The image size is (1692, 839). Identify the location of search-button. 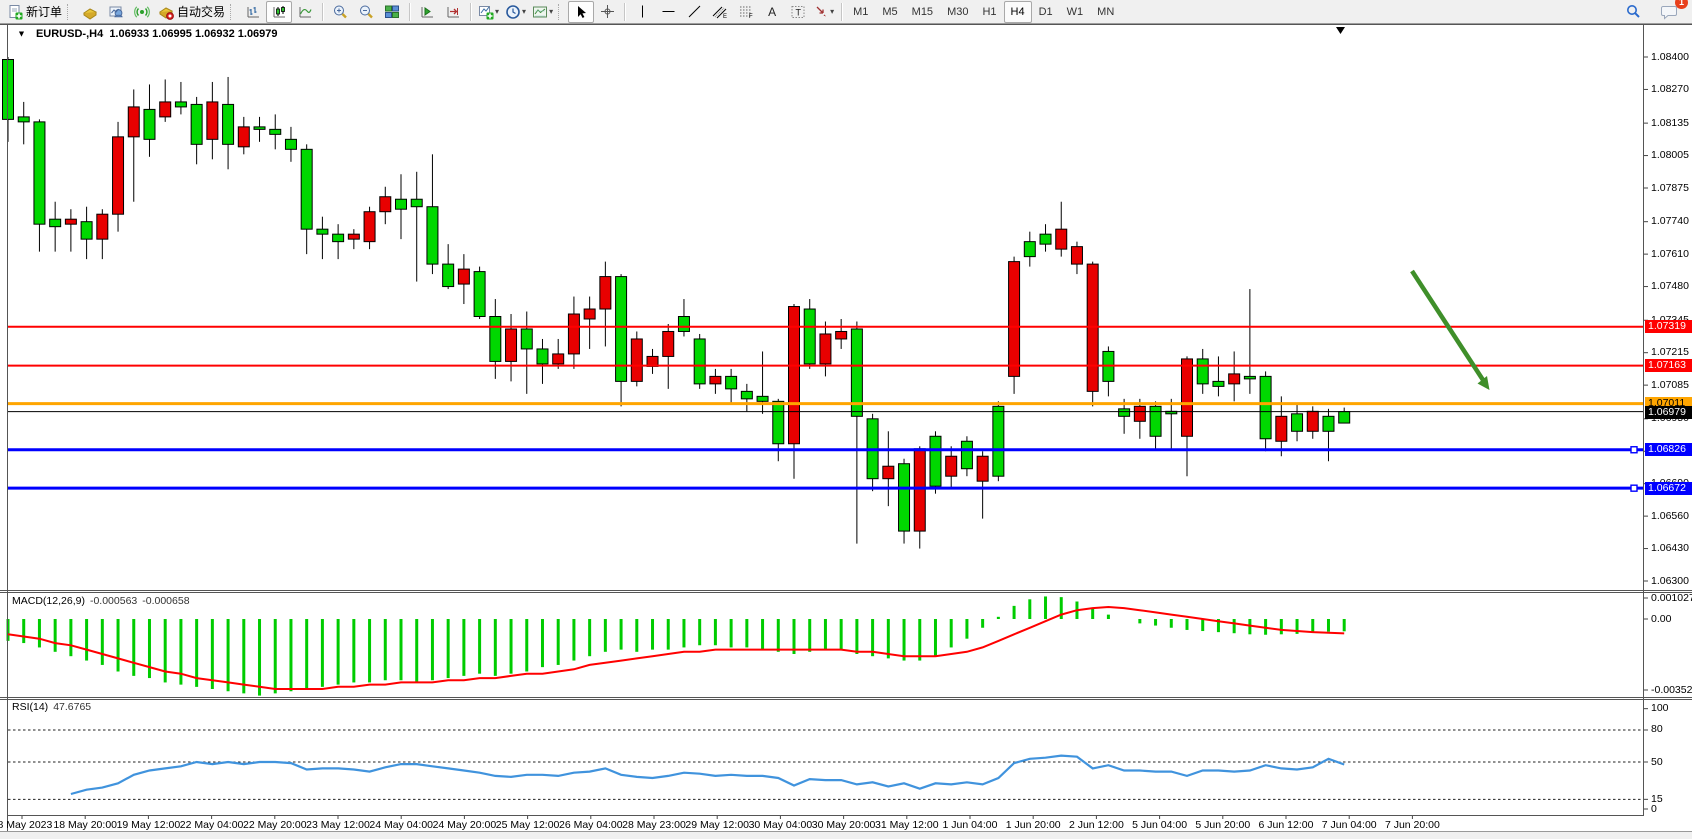
(1633, 12).